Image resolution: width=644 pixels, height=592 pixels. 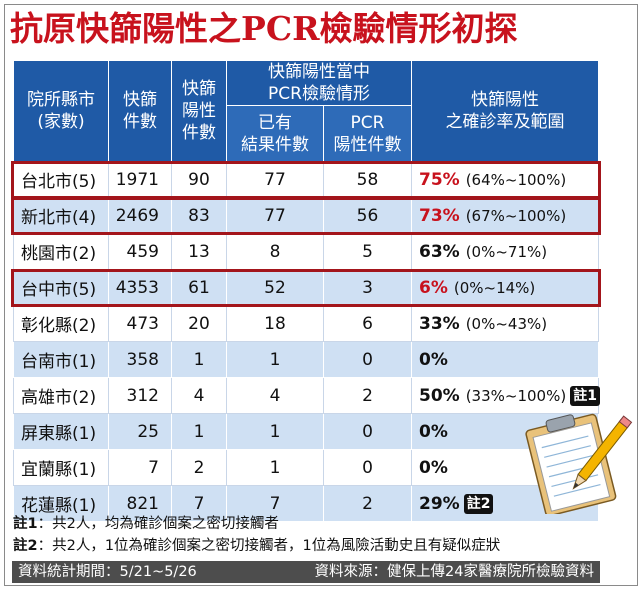 I want to click on results-count-cell: 8, so click(x=275, y=251).